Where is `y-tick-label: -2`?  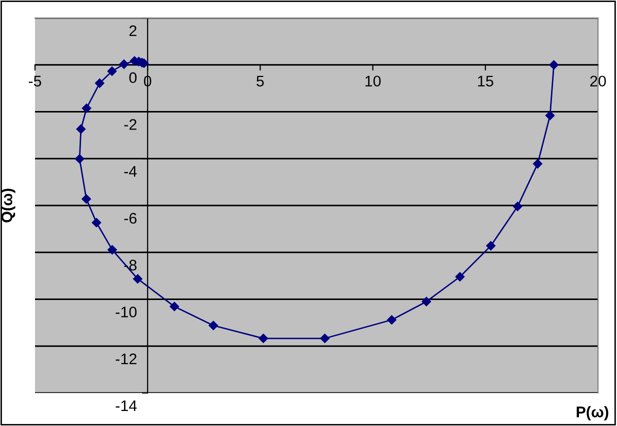 y-tick-label: -2 is located at coordinates (130, 124).